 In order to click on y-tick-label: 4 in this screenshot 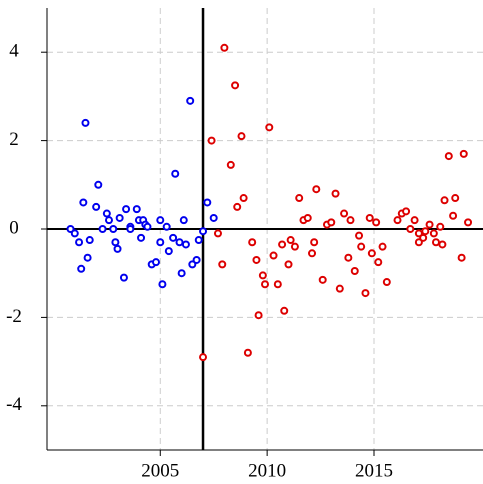, I will do `click(14, 51)`.